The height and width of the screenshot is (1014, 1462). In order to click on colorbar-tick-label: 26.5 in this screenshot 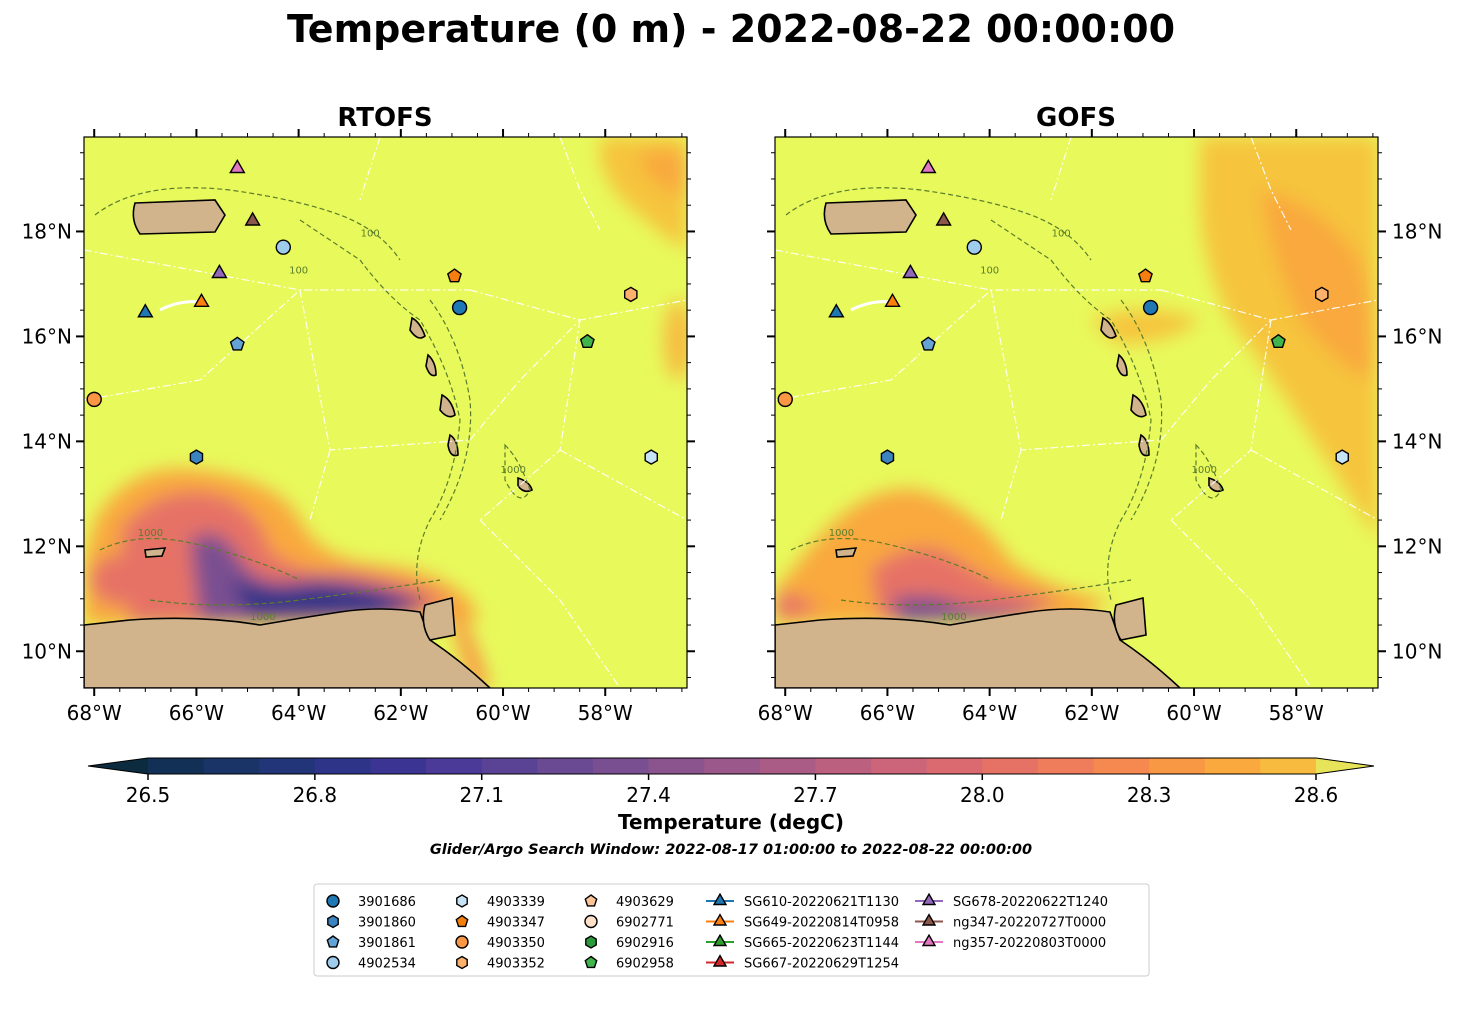, I will do `click(148, 795)`.